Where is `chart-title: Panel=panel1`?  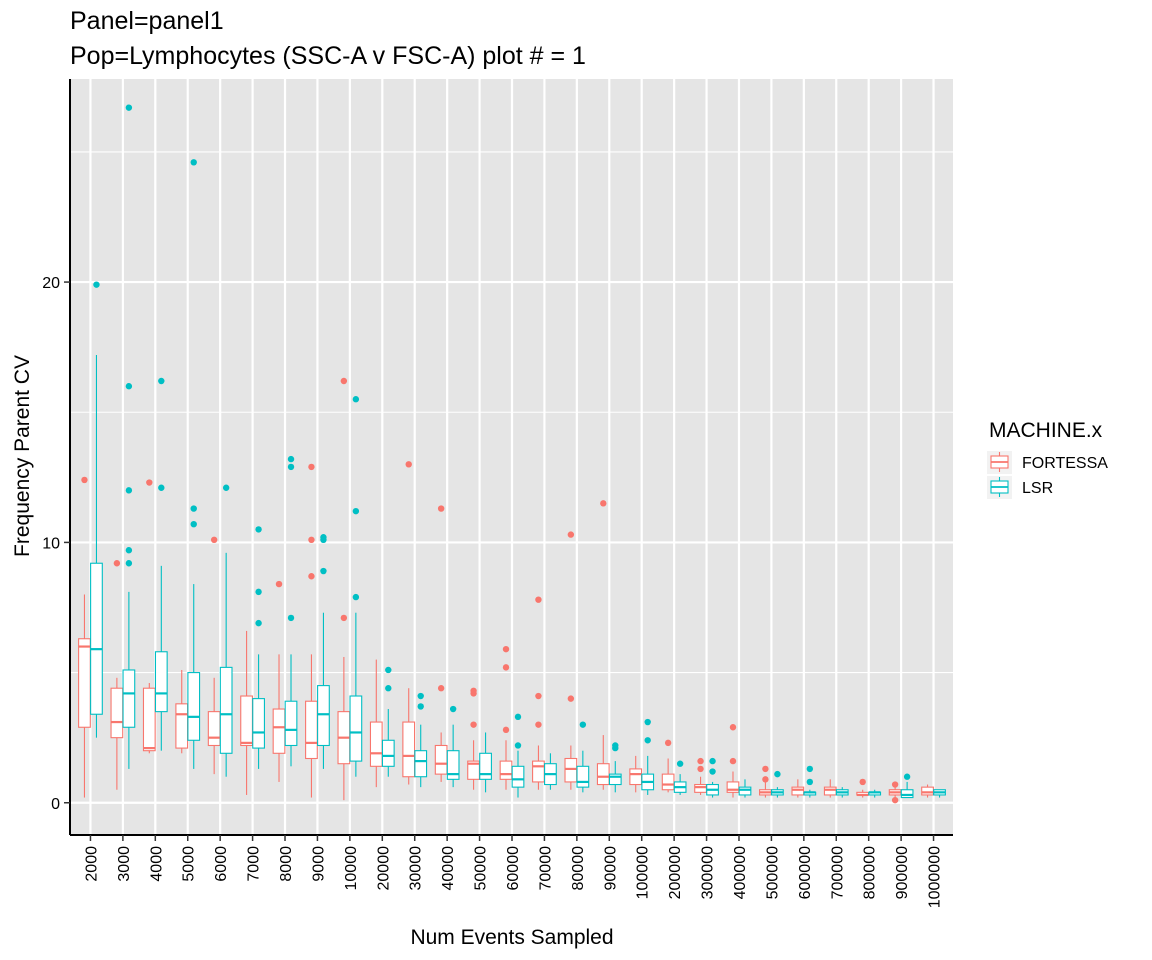 chart-title: Panel=panel1 is located at coordinates (147, 21).